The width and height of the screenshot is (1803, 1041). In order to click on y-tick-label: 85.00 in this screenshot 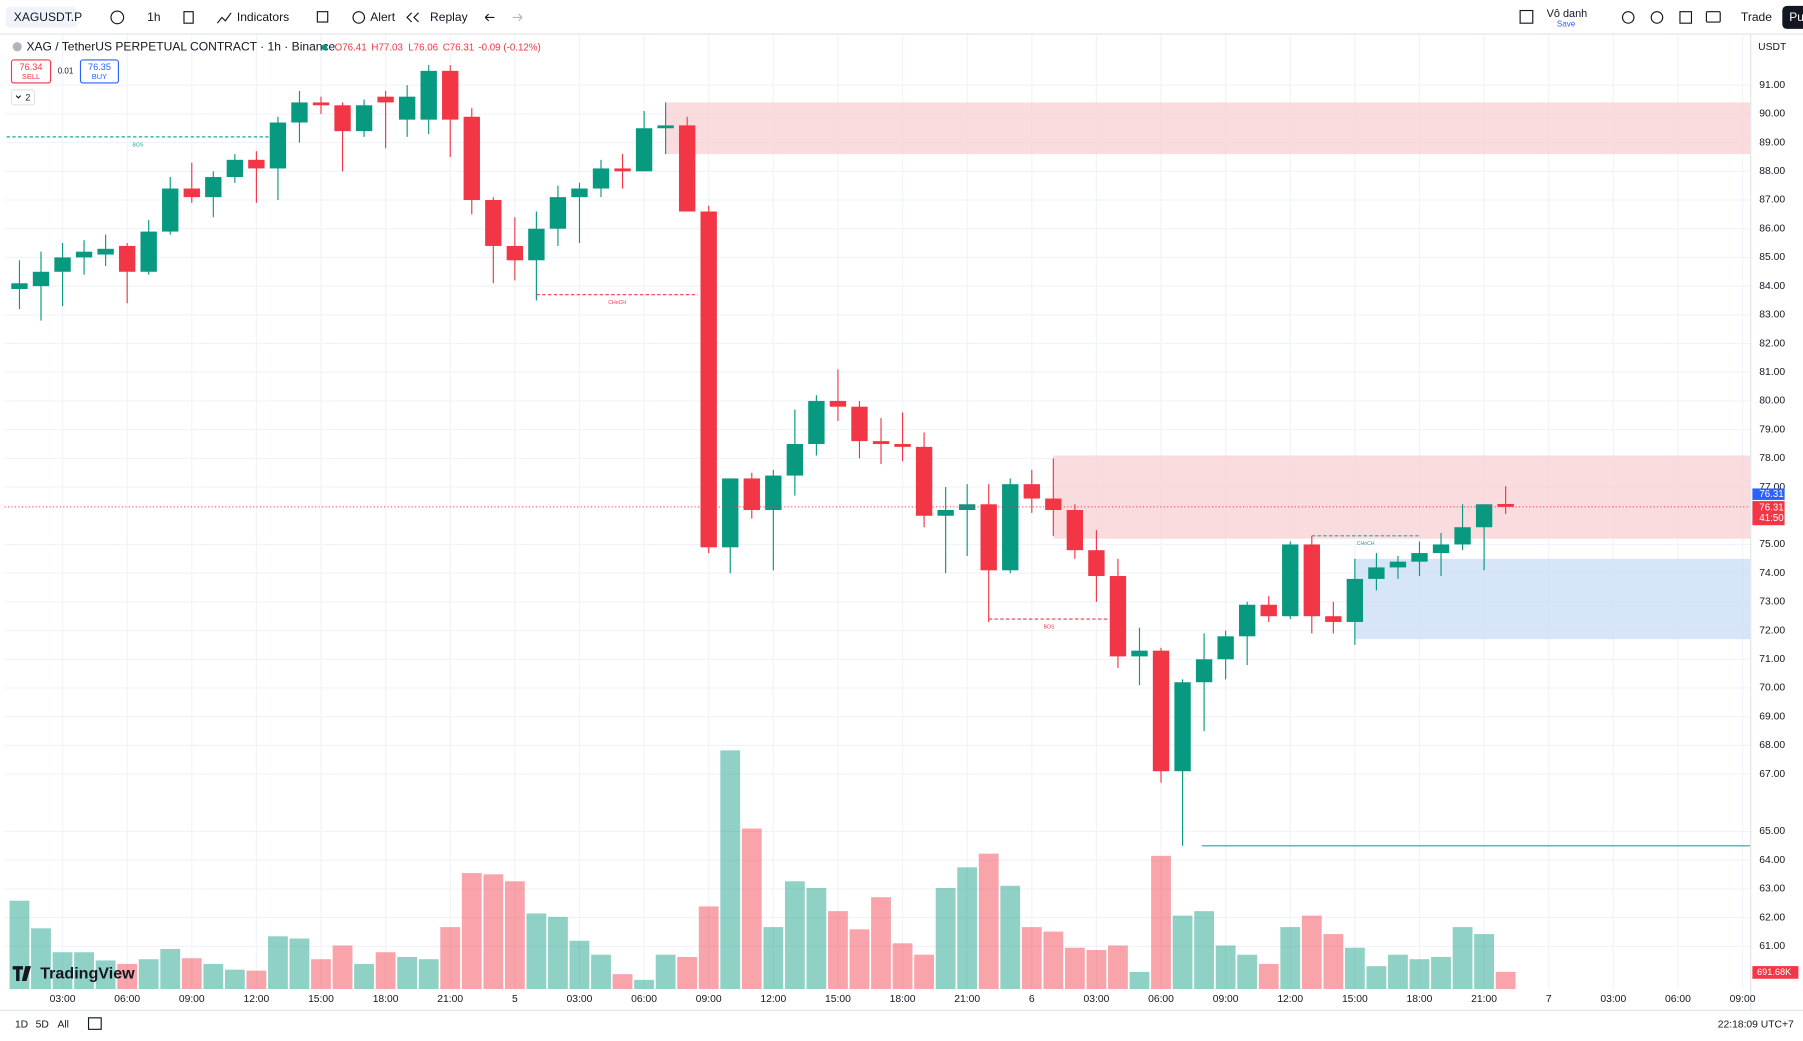, I will do `click(1772, 257)`.